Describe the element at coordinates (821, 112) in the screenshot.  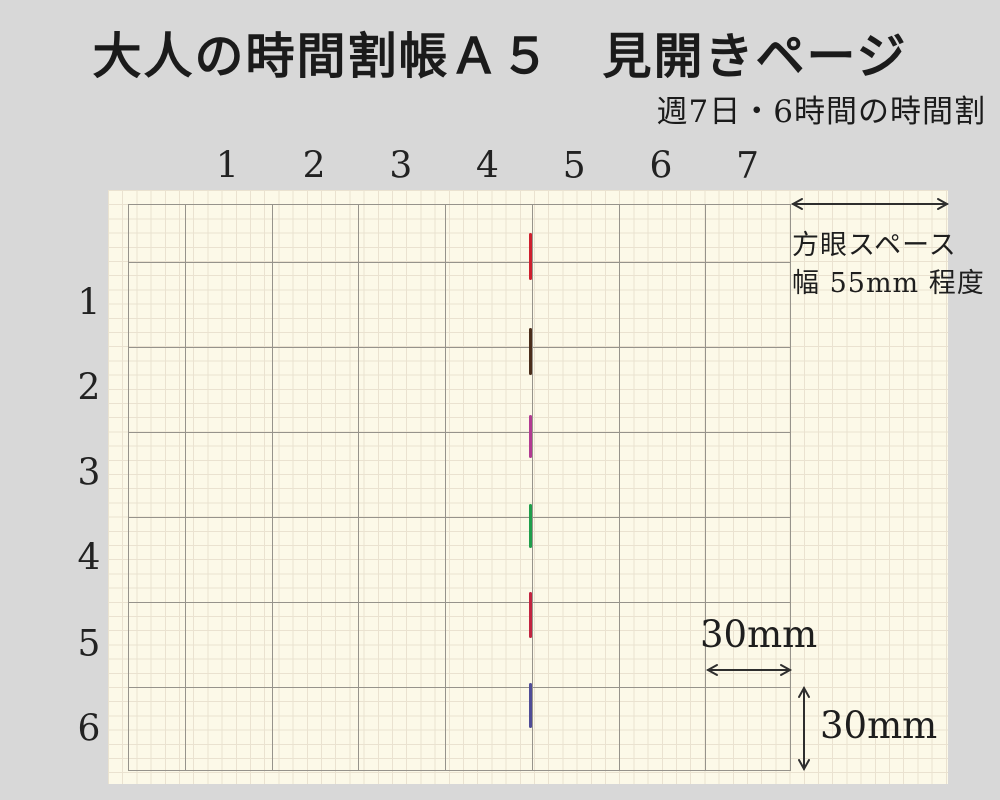
I see `page-subtitle: 週7日・6時間の時間割` at that location.